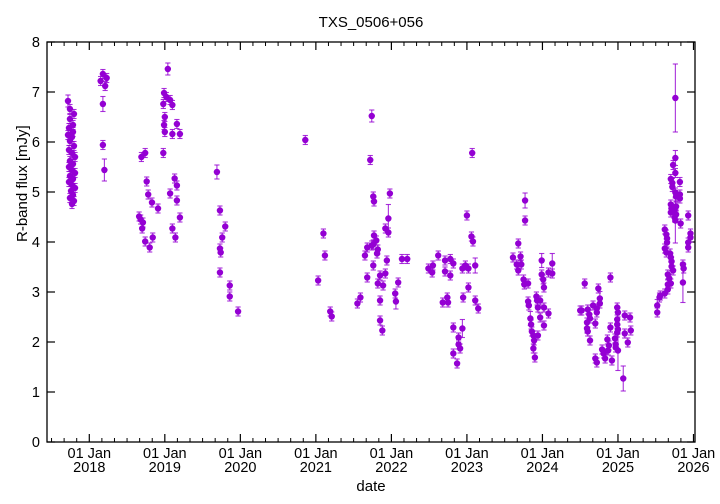  What do you see at coordinates (36, 43) in the screenshot?
I see `y-tick-label: 8` at bounding box center [36, 43].